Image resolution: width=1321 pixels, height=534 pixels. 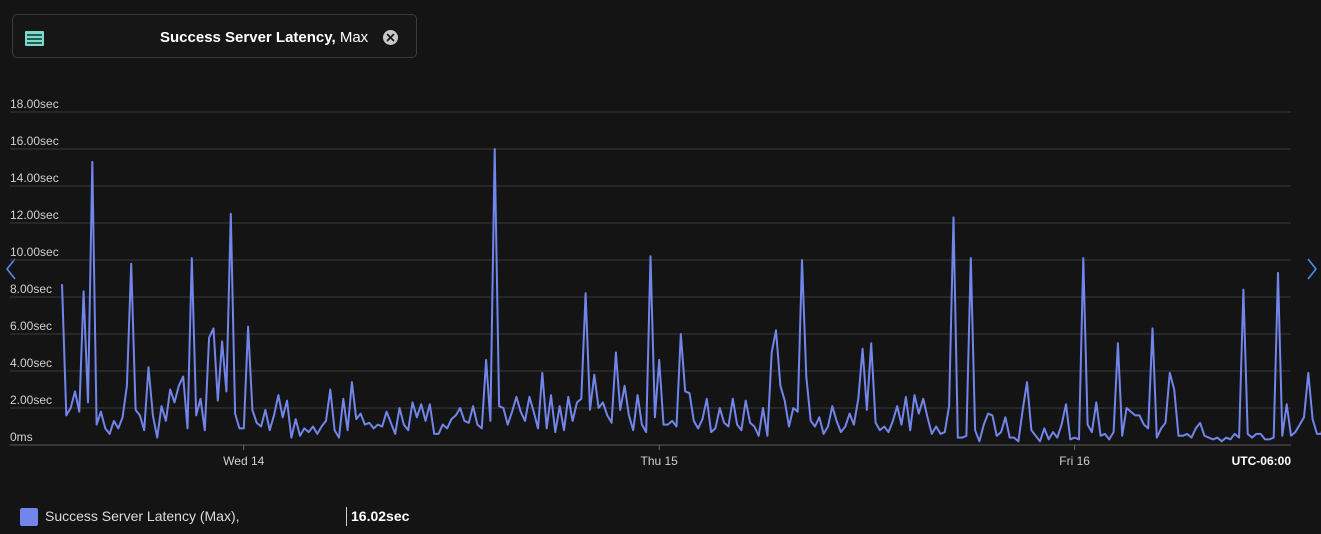 What do you see at coordinates (34, 38) in the screenshot?
I see `metric-icon` at bounding box center [34, 38].